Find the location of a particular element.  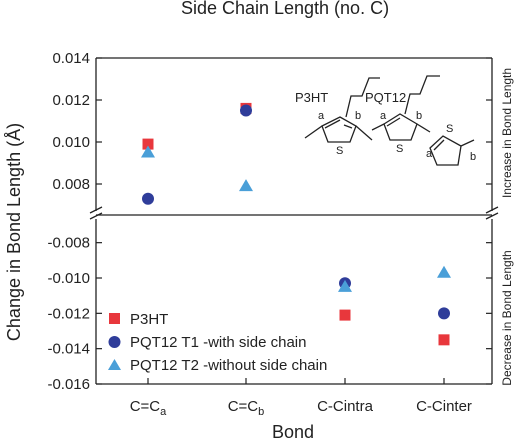

chart-title: Side Chain Length (no. C) is located at coordinates (285, 9).